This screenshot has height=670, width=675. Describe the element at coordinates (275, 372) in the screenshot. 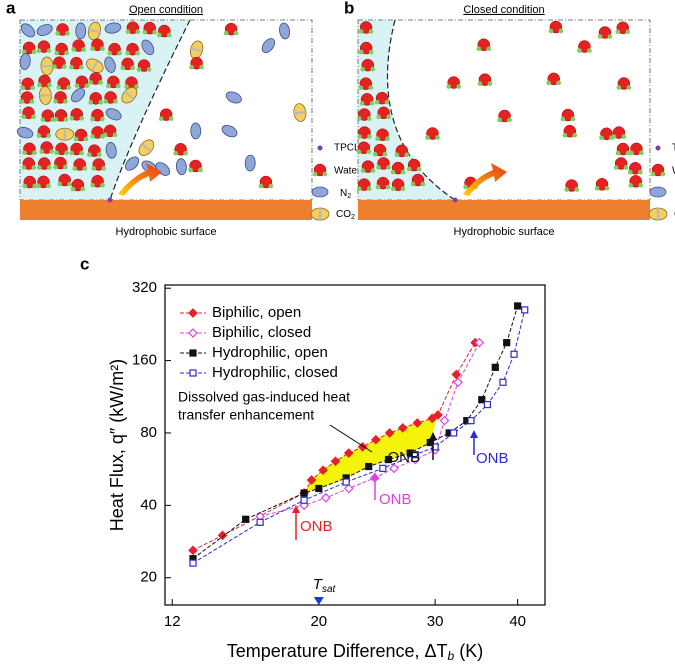

I see `legend-label: Hydrophilic, closed` at that location.